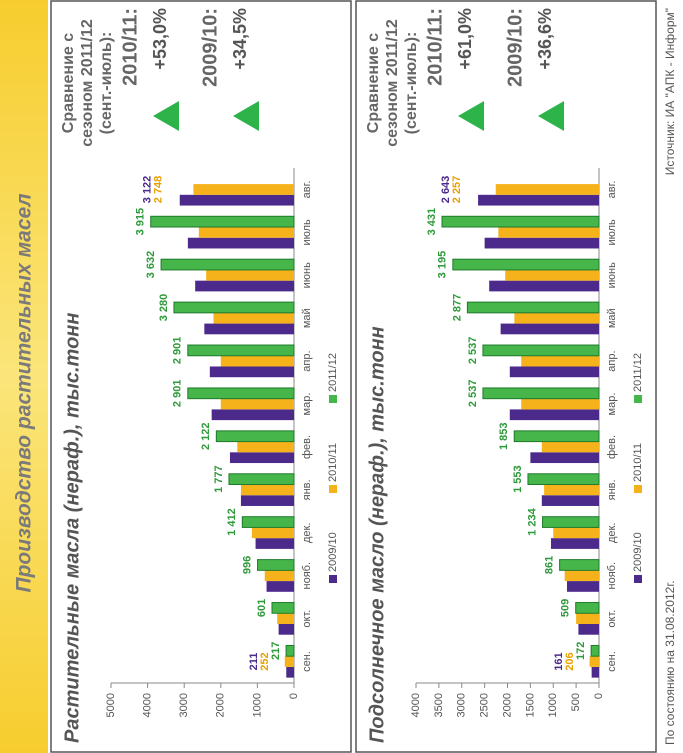  I want to click on data-label: 2 257, so click(457, 190).